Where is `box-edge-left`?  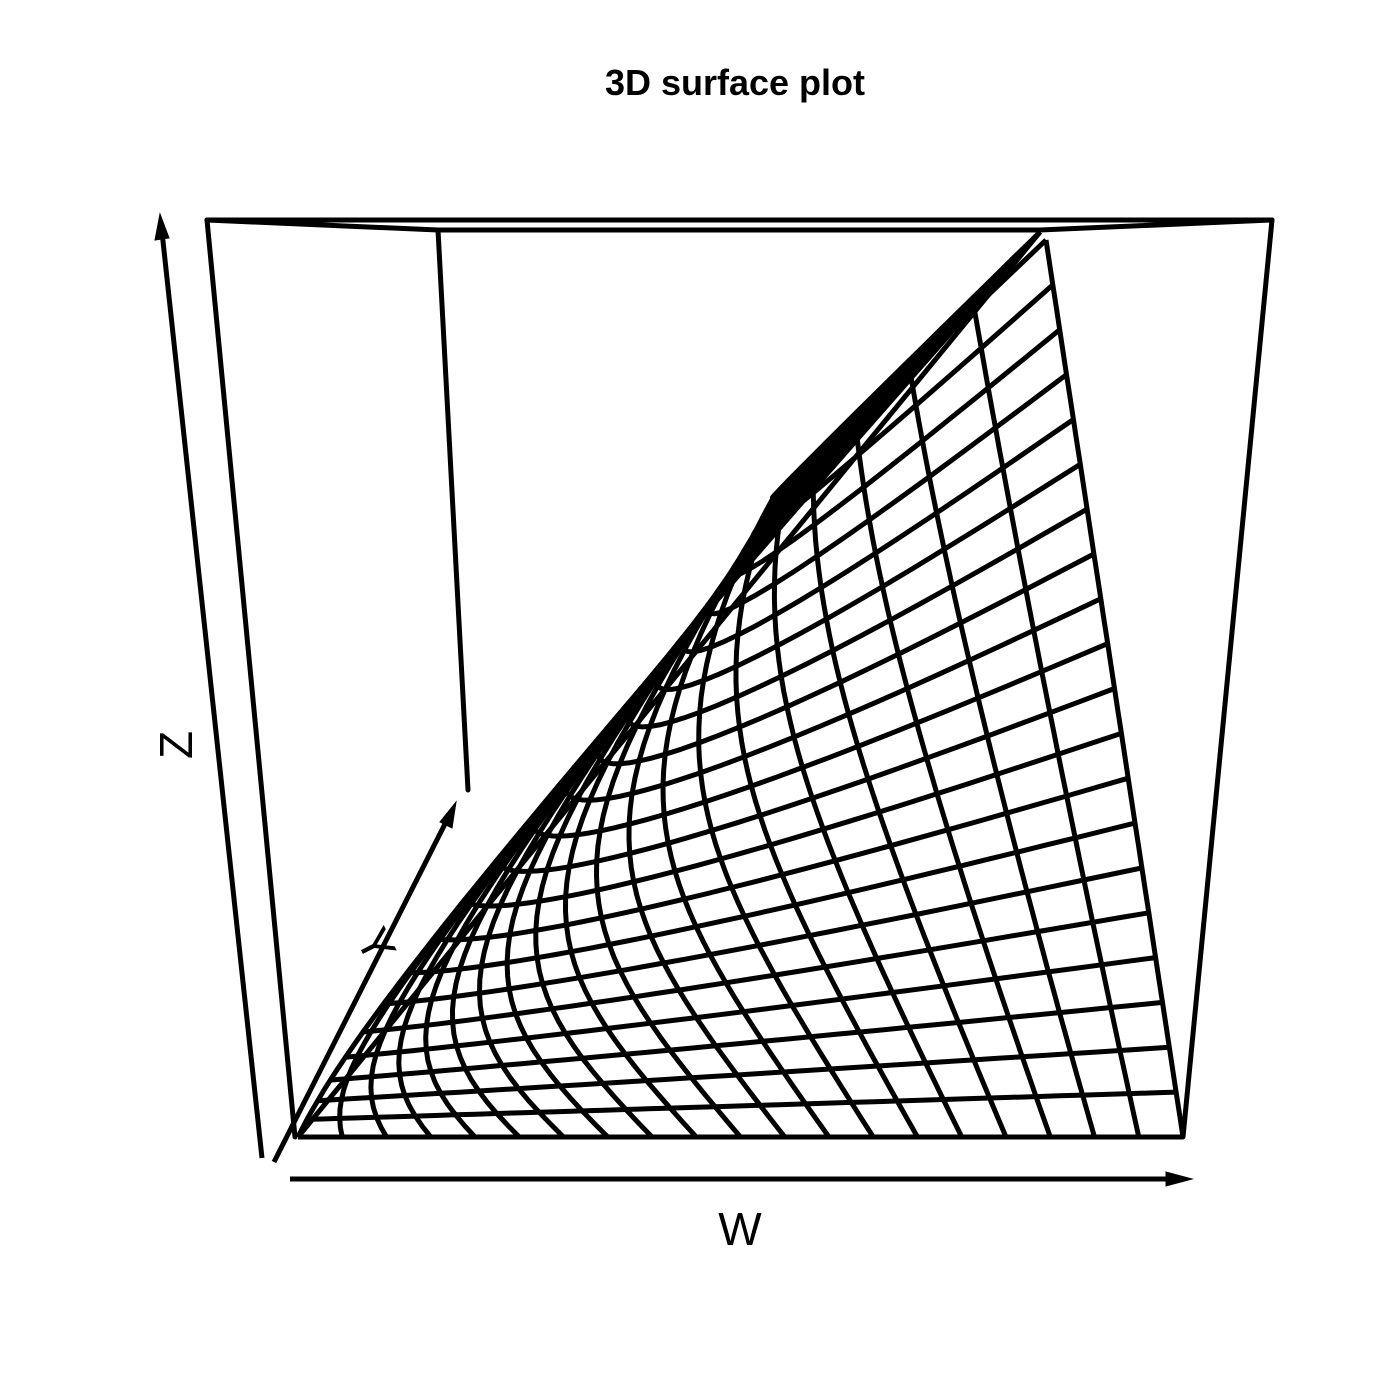
box-edge-left is located at coordinates (251, 678).